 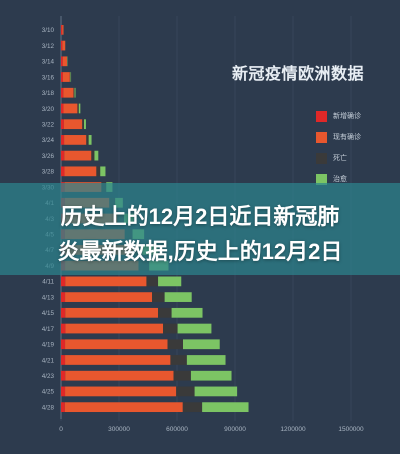 What do you see at coordinates (298, 74) in the screenshot?
I see `chart-title: 新冠疫情欧洲数据` at bounding box center [298, 74].